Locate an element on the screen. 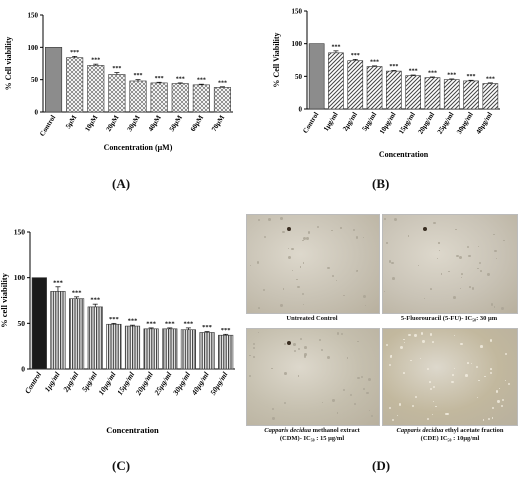 The height and width of the screenshot is (480, 532). category-label: 30μM is located at coordinates (134, 122).